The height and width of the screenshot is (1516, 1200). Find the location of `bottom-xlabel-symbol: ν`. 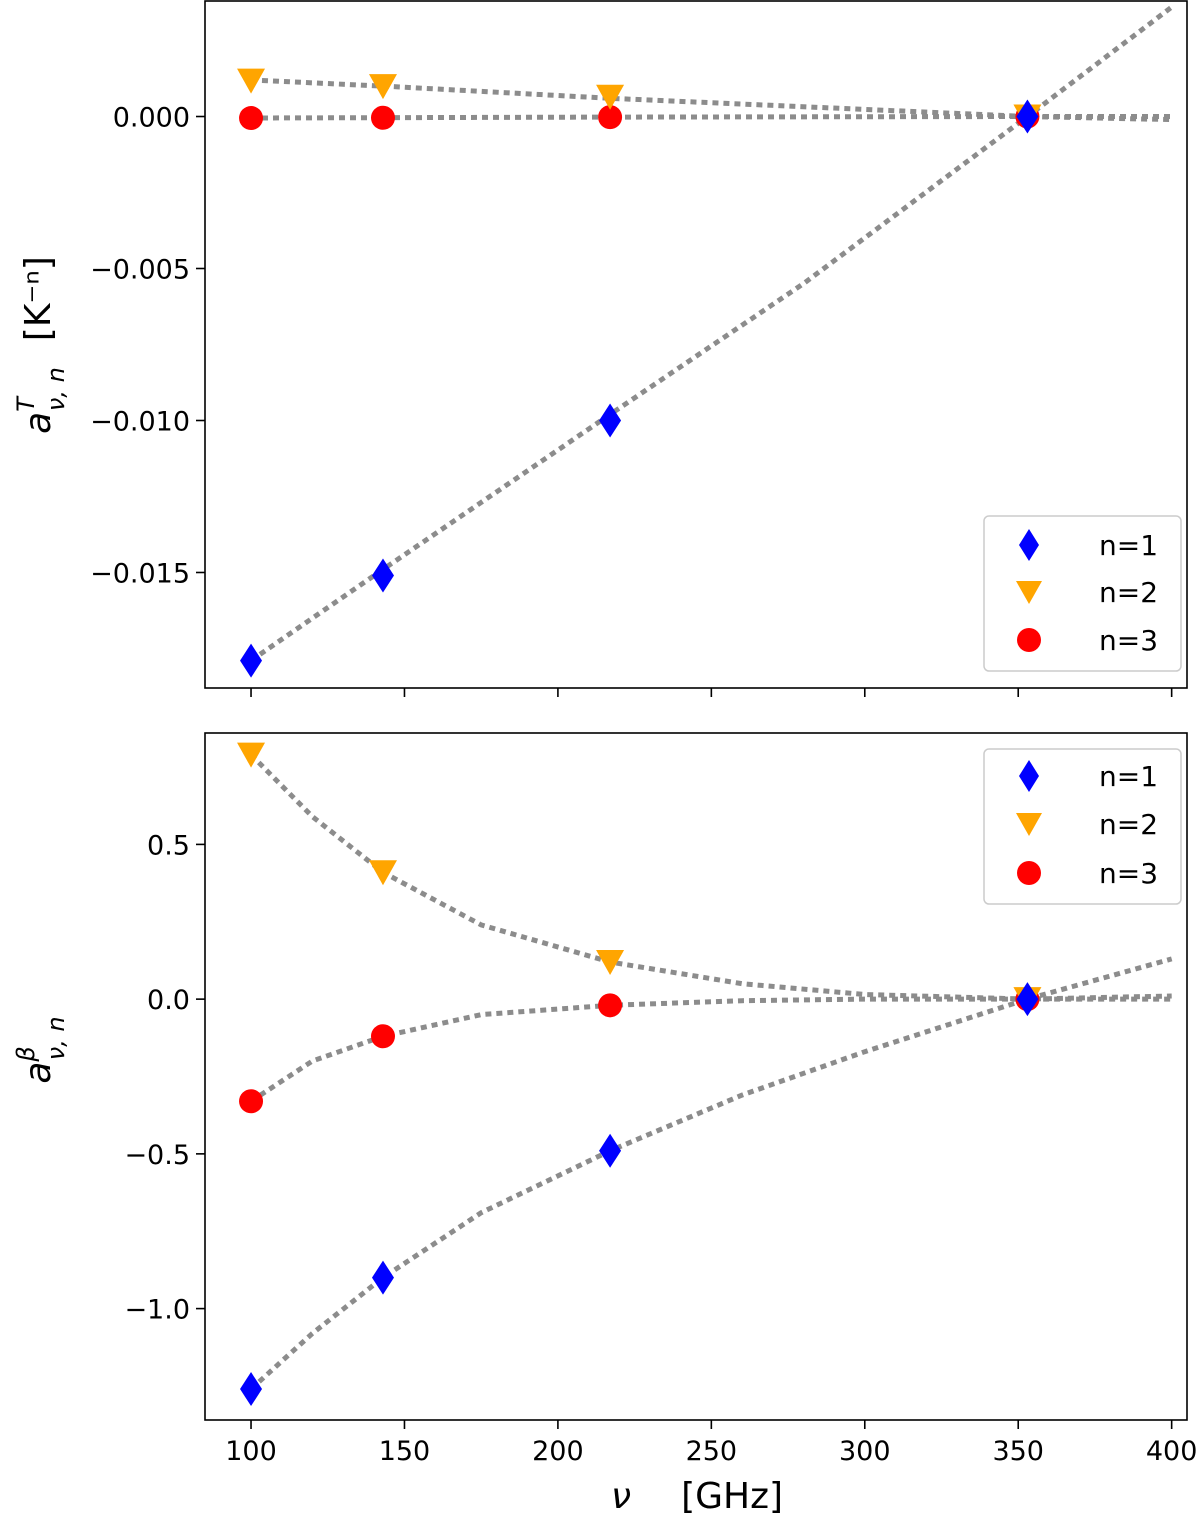

bottom-xlabel-symbol: ν is located at coordinates (621, 1496).